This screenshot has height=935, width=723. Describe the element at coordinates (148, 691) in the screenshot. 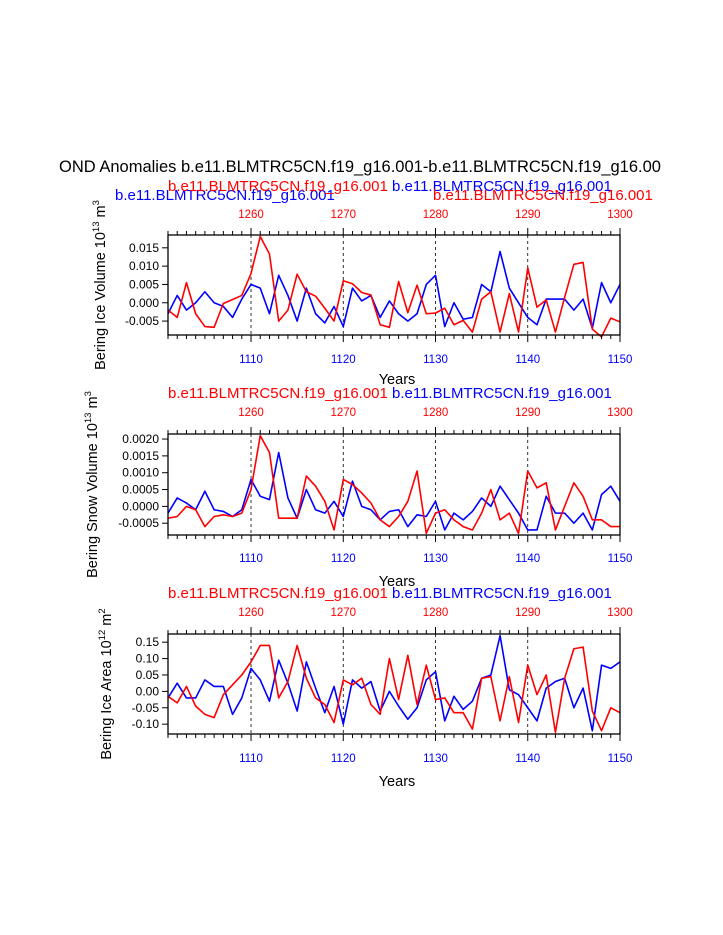

I see `y-tick-label: 0.00` at that location.